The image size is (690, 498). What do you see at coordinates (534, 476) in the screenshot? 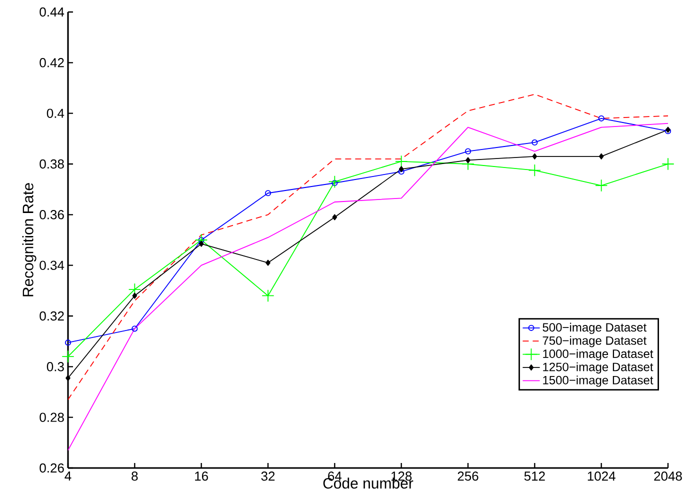
I see `x-tick-label: 512` at bounding box center [534, 476].